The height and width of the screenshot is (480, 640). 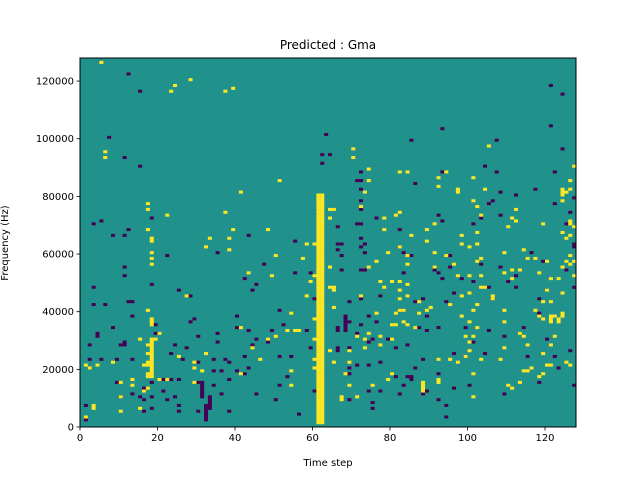 I want to click on y-tick-label: 40000, so click(x=58, y=312).